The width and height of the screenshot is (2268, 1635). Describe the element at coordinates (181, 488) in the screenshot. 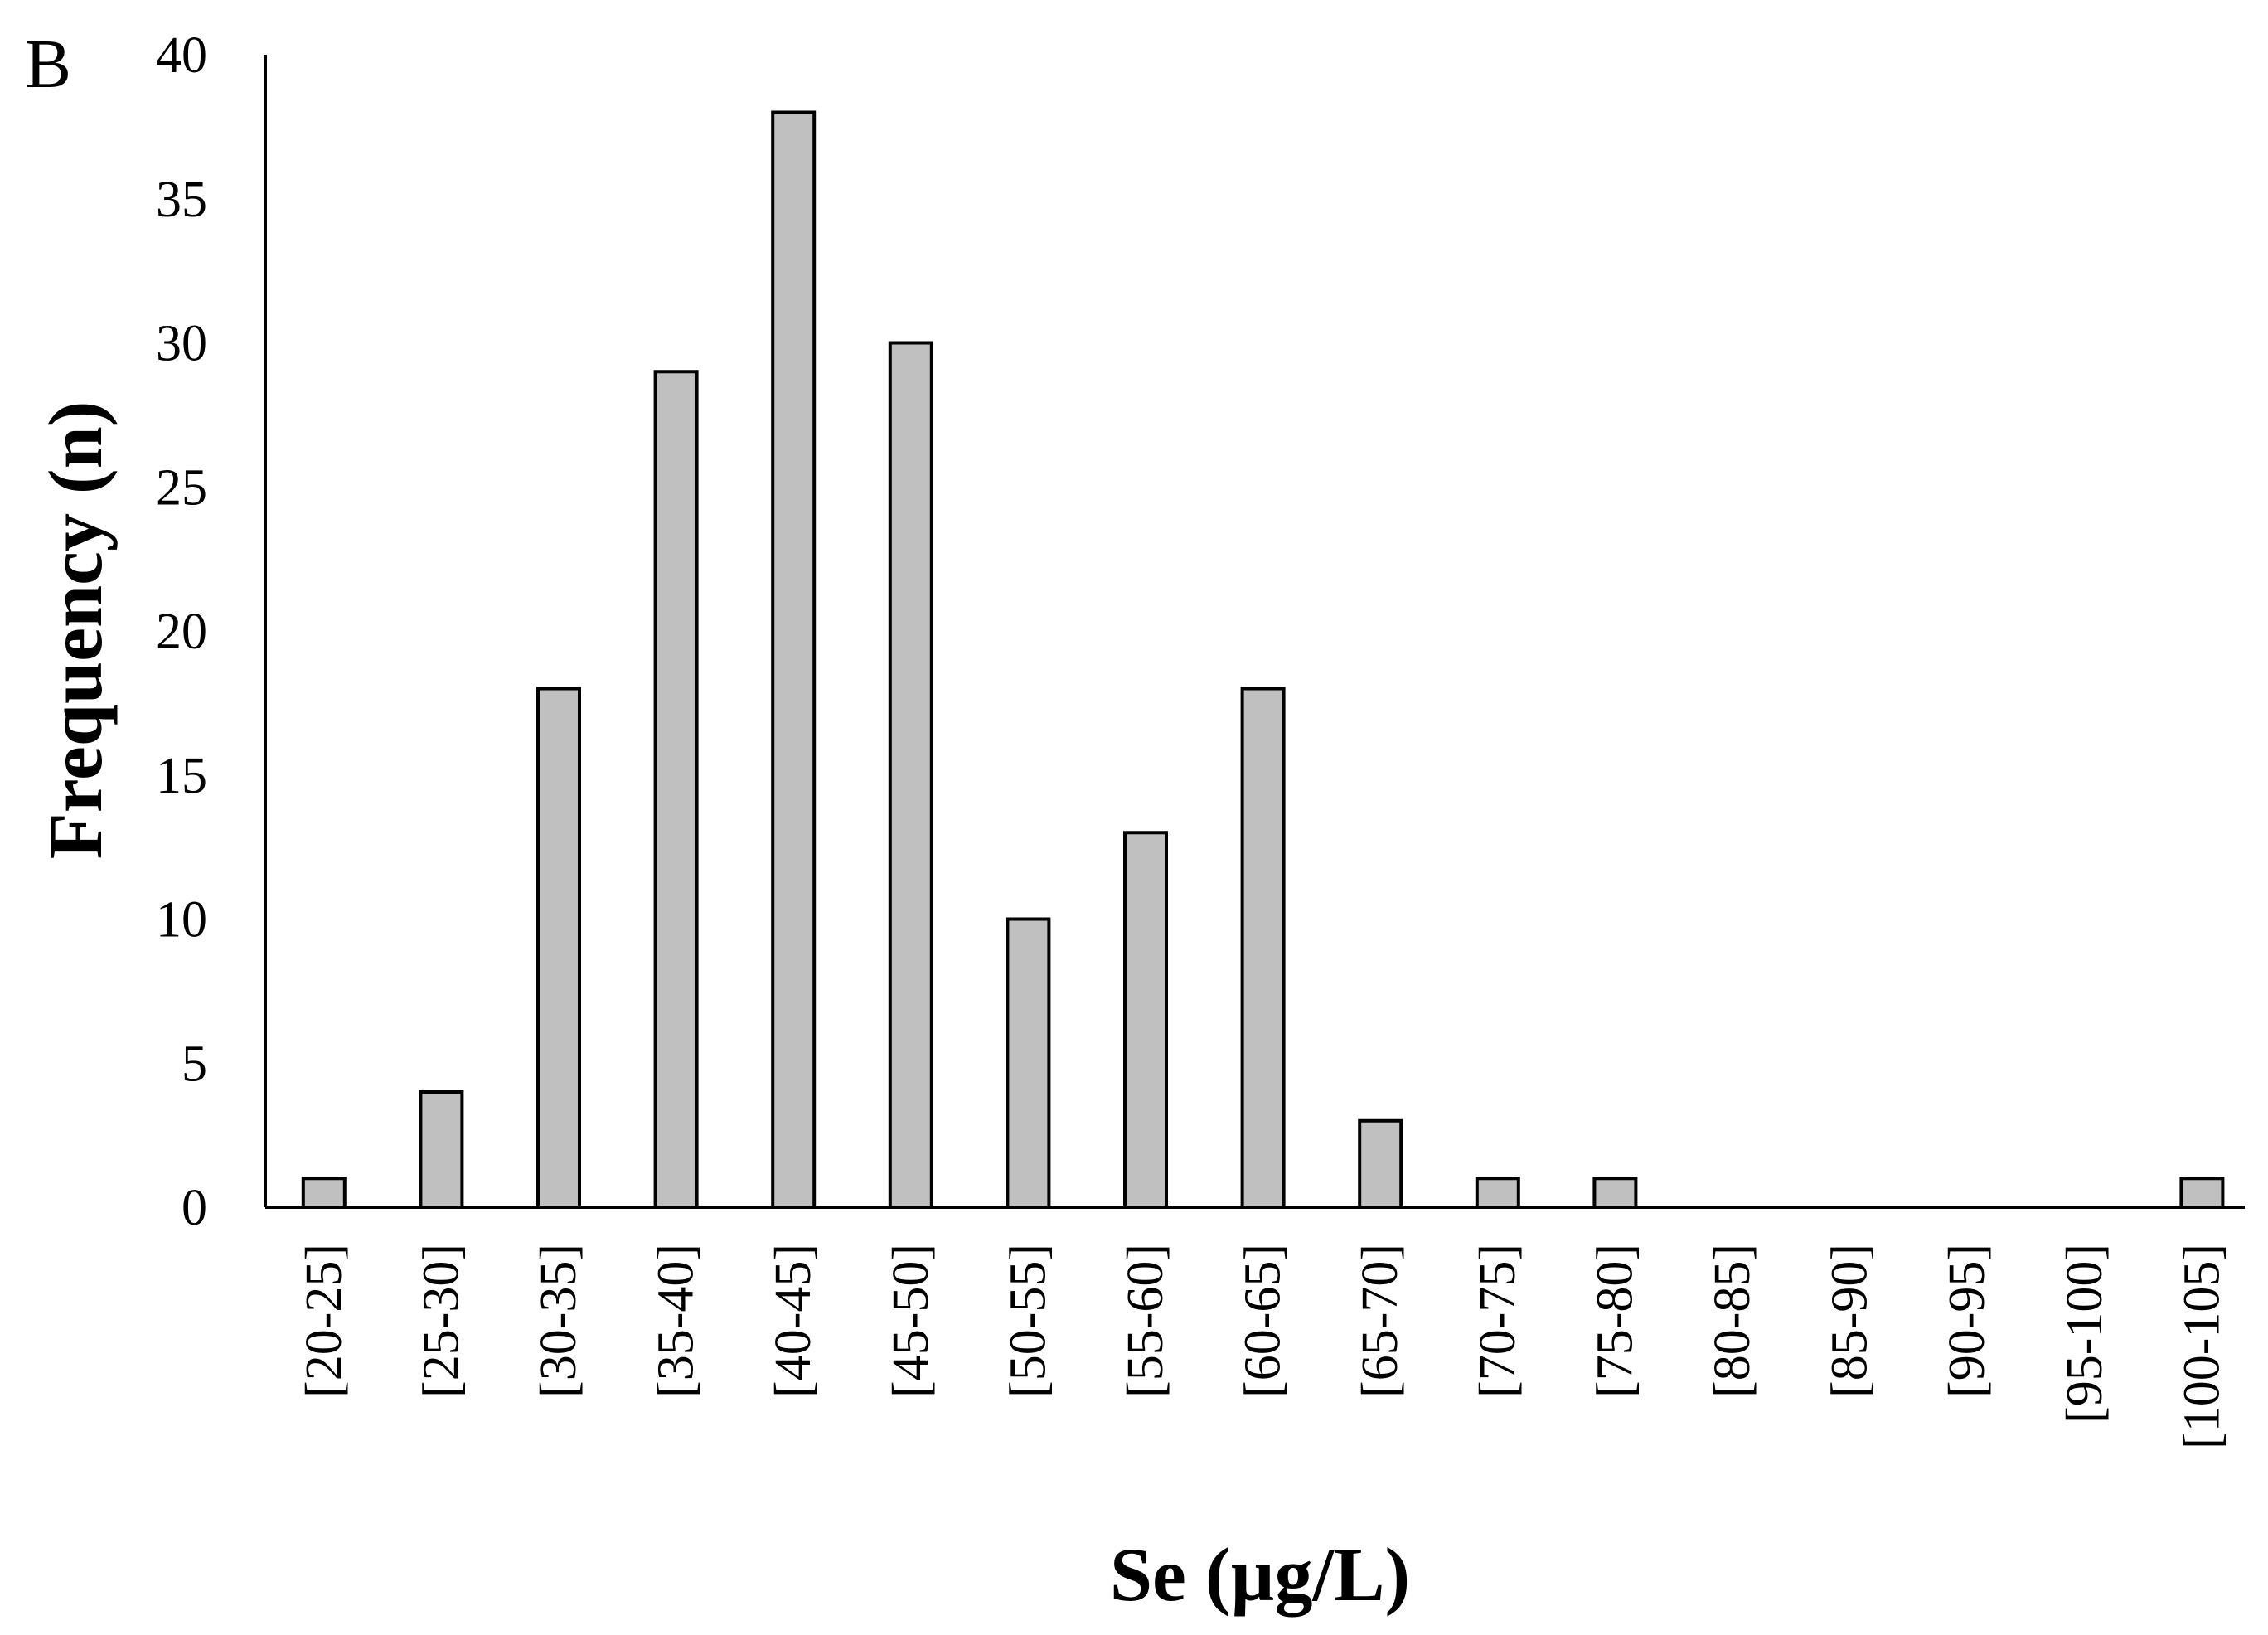

I see `y-tick-label: 25` at that location.